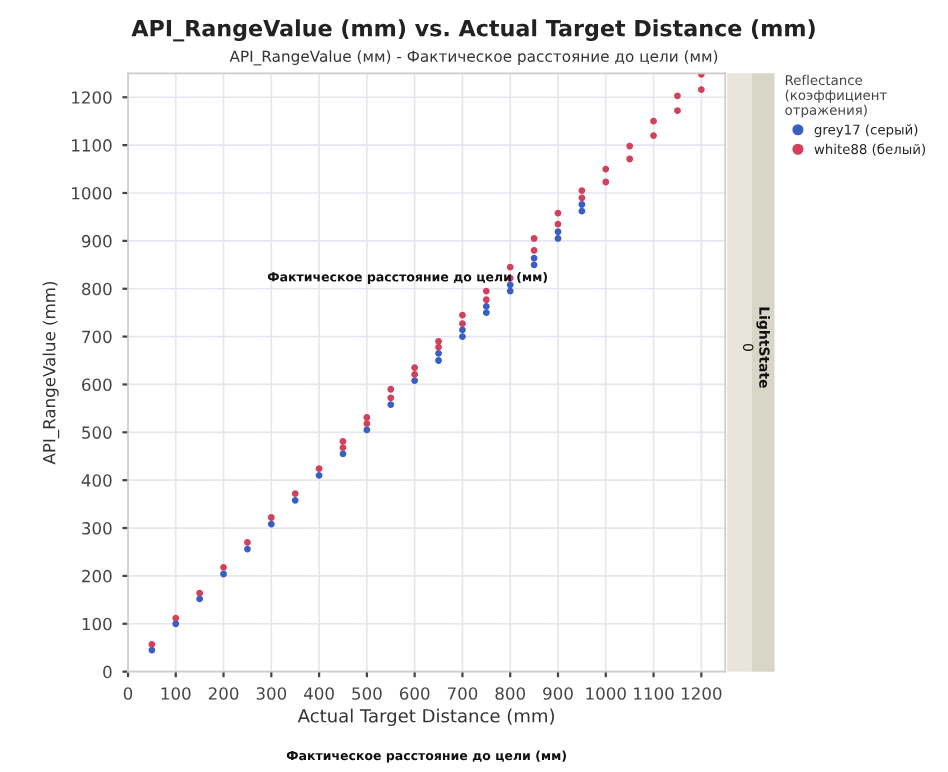 This screenshot has height=772, width=948. What do you see at coordinates (96, 241) in the screenshot?
I see `y-tick-label: 900` at bounding box center [96, 241].